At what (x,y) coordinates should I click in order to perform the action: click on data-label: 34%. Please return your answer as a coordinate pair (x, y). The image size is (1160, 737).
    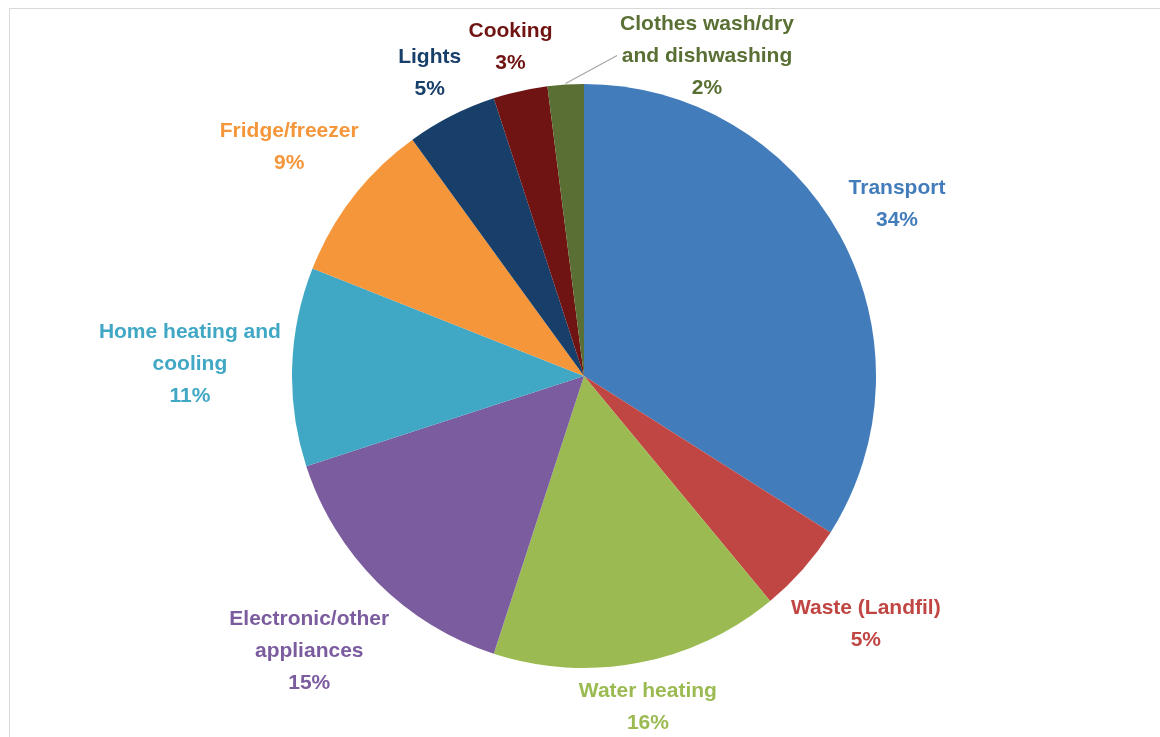
    Looking at the image, I should click on (897, 218).